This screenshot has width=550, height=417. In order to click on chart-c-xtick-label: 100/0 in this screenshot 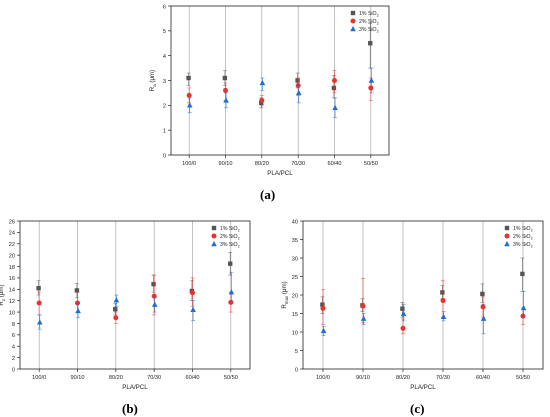, I will do `click(323, 378)`.